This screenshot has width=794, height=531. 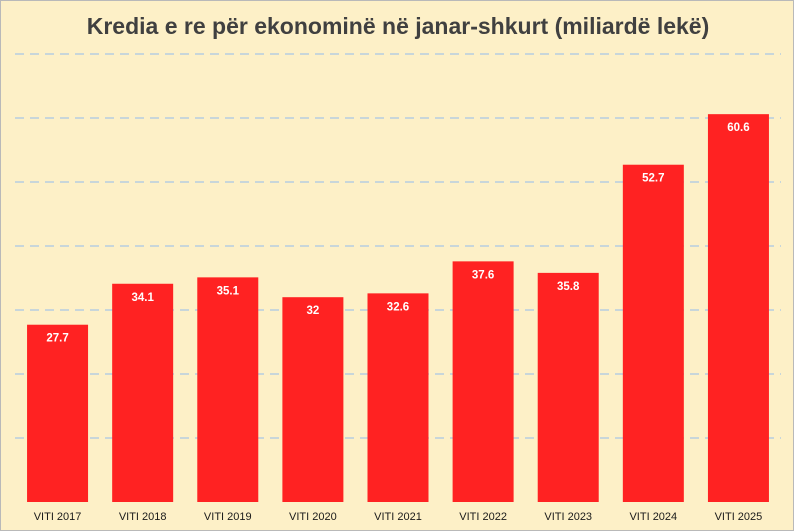 I want to click on data-label: 60.6, so click(x=738, y=128).